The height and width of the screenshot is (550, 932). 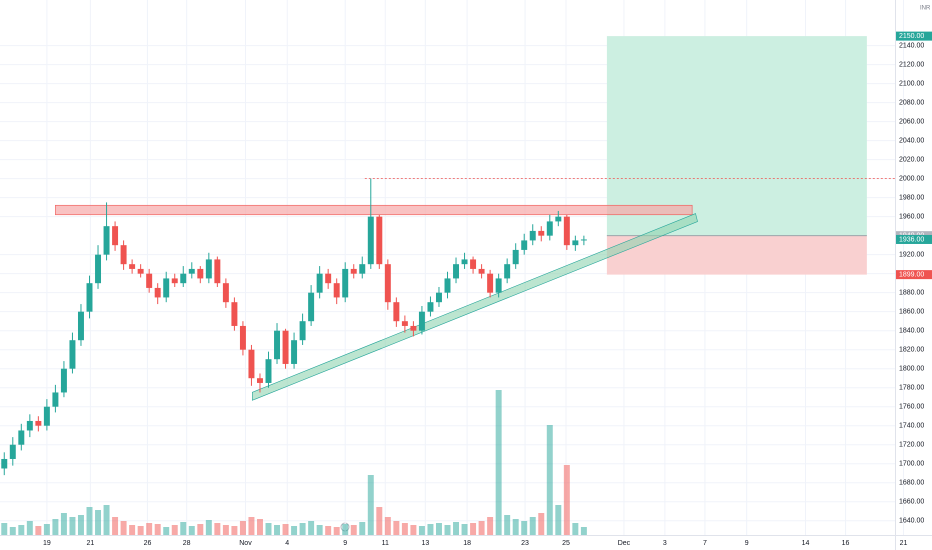 I want to click on x-tick-label: Nov, so click(x=245, y=543).